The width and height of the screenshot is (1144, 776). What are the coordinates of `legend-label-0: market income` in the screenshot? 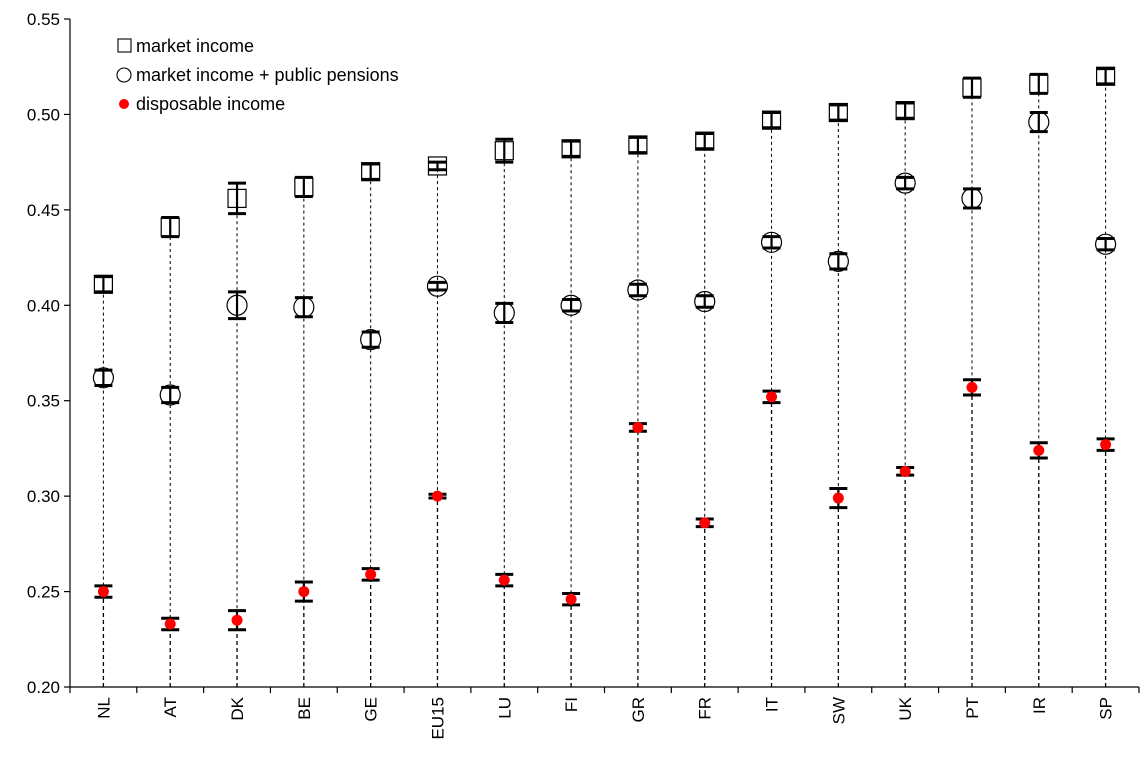 It's located at (195, 46).